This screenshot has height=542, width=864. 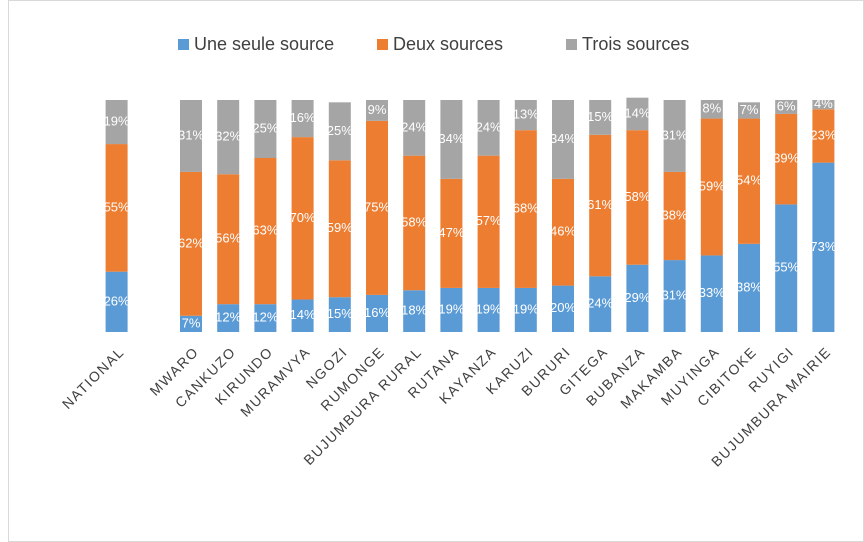 I want to click on value-label: 55%, so click(x=117, y=206).